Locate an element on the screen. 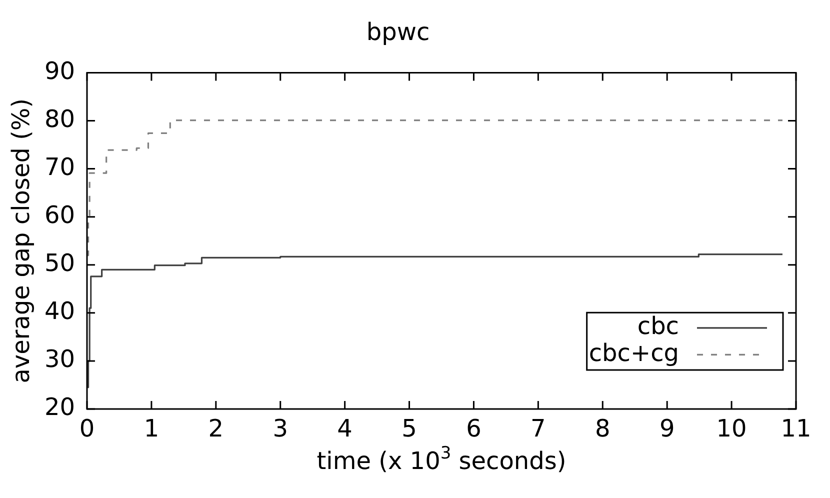  x-tick-label: 6 is located at coordinates (474, 428).